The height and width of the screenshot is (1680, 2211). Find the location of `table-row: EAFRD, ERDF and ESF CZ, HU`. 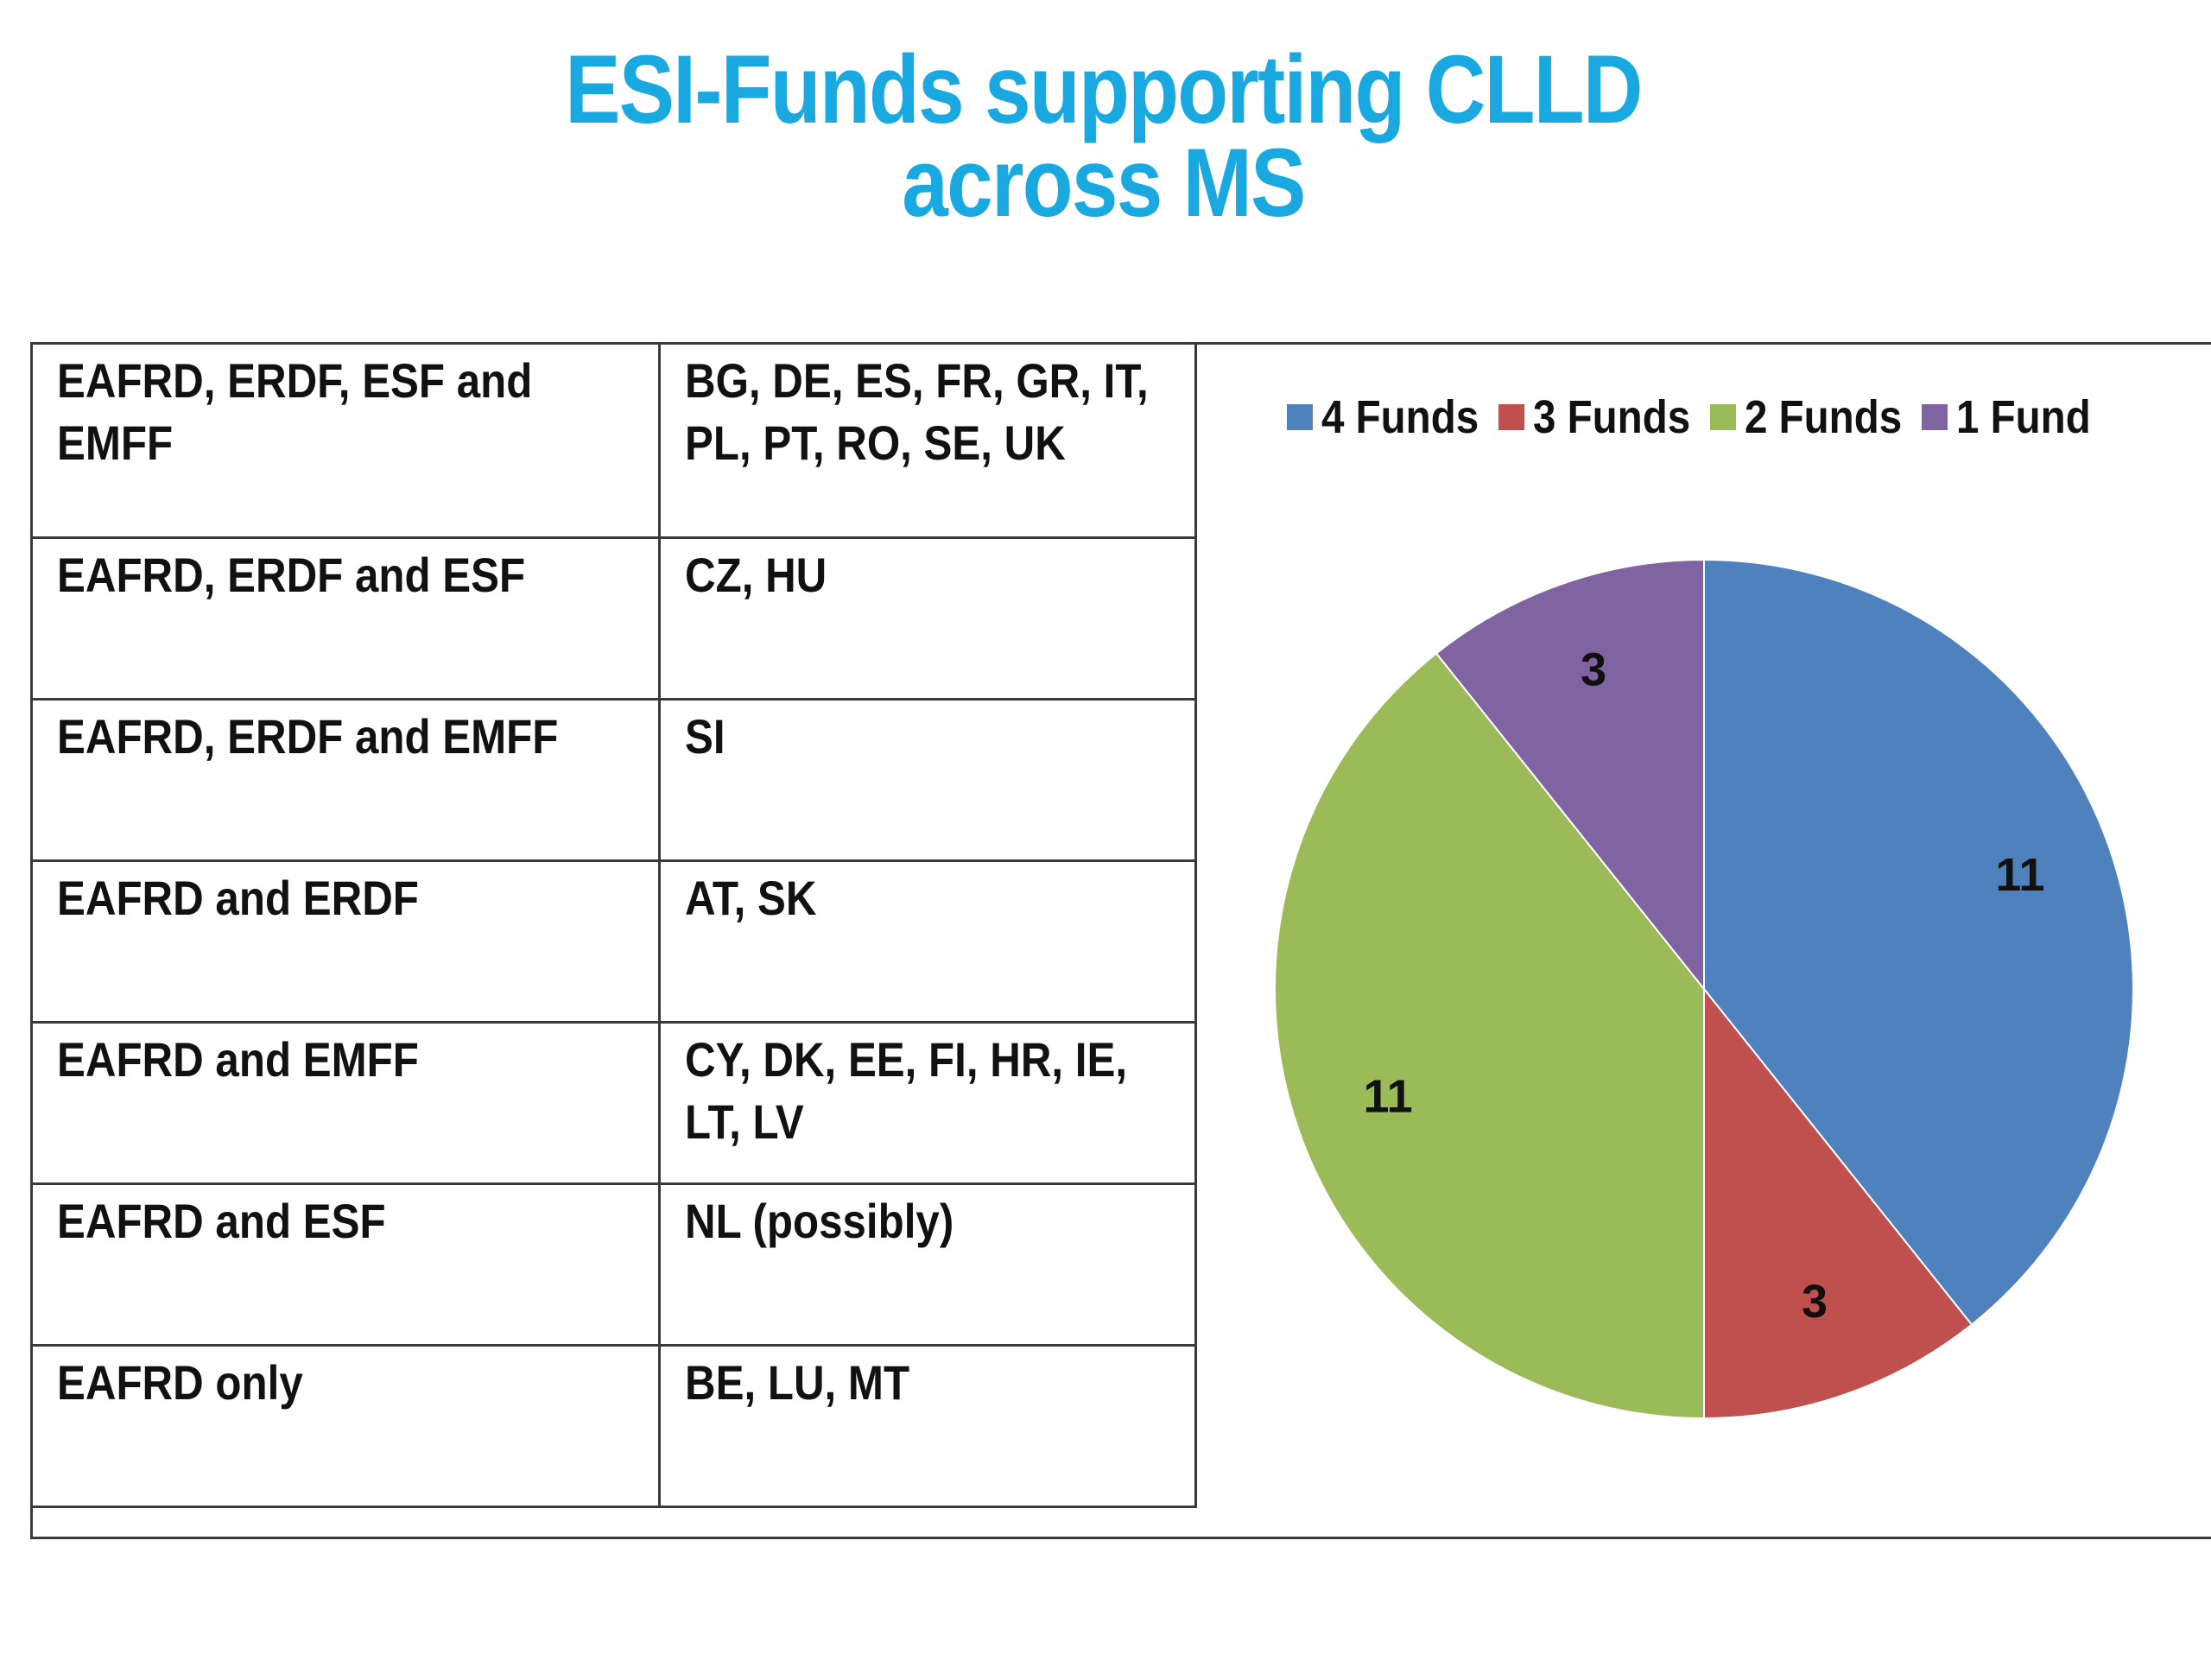

table-row: EAFRD, ERDF and ESF CZ, HU is located at coordinates (614, 618).